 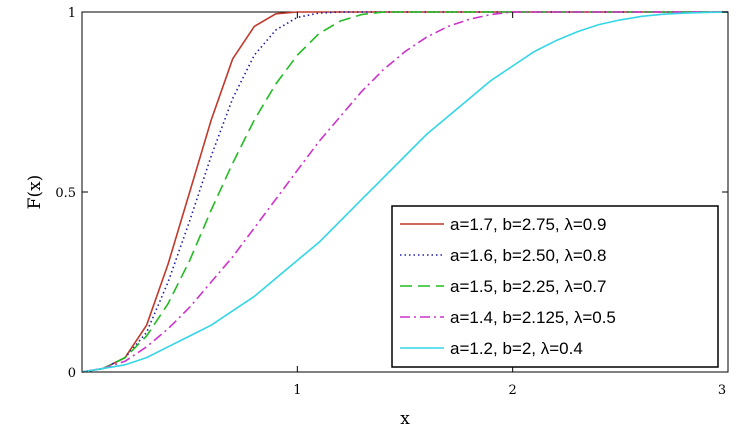 I want to click on x-tick-label: 2, so click(x=513, y=390).